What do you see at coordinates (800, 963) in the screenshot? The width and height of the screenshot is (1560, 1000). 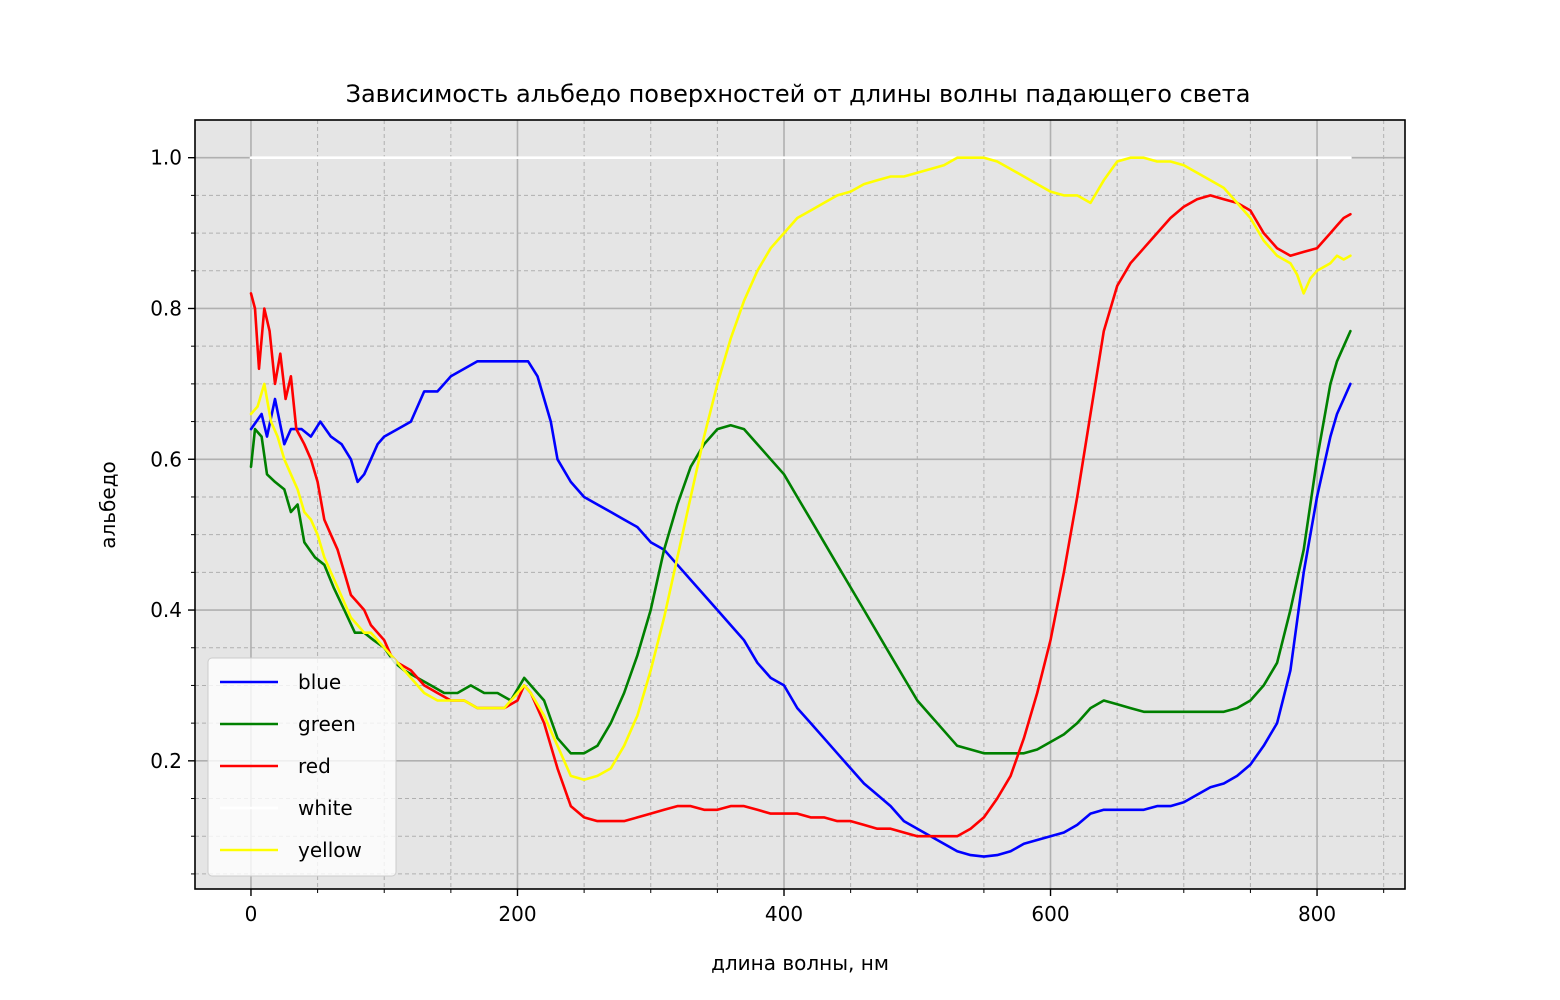 I see `x-axis-label: длина волны, нм` at bounding box center [800, 963].